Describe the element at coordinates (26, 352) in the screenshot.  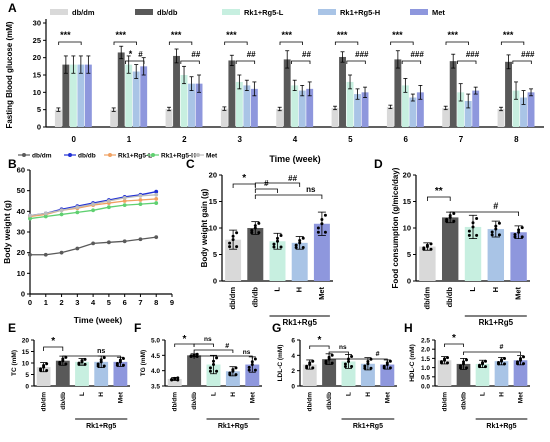
I see `y-tick-label: 15` at that location.